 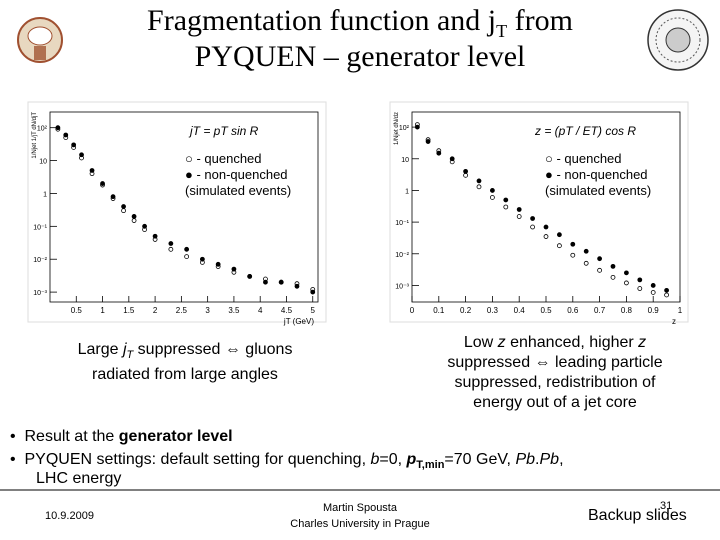 I want to click on x-tick-label: 0.6, so click(x=573, y=310).